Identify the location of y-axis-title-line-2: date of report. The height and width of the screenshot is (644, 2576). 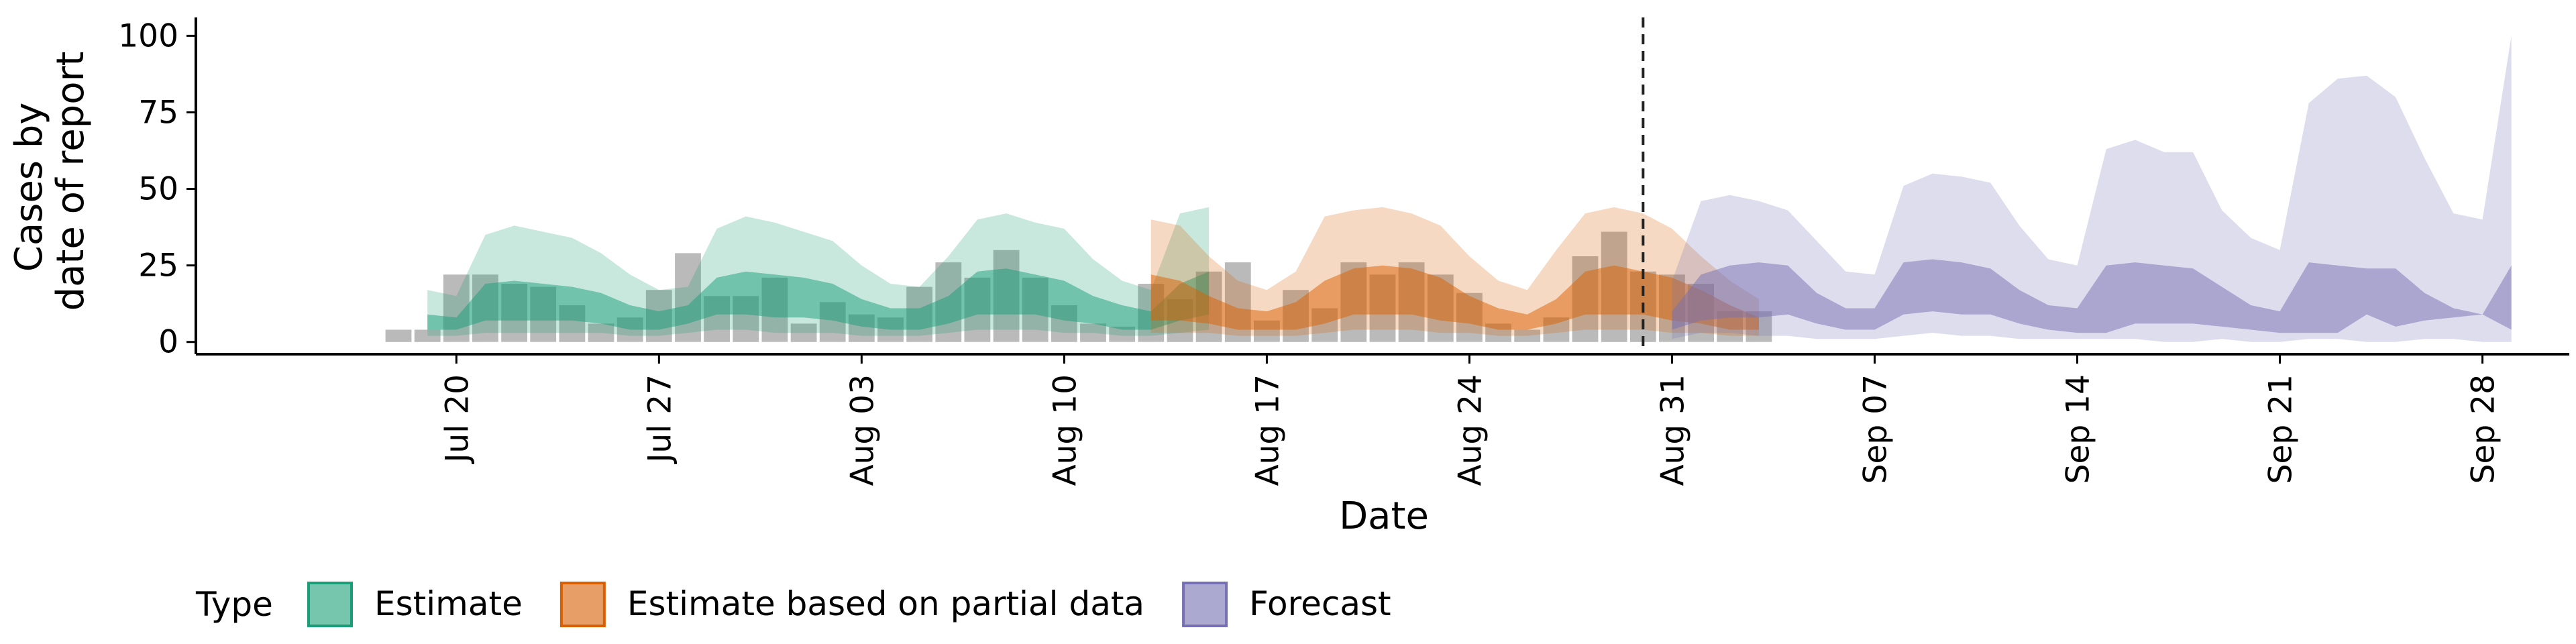
(71, 181).